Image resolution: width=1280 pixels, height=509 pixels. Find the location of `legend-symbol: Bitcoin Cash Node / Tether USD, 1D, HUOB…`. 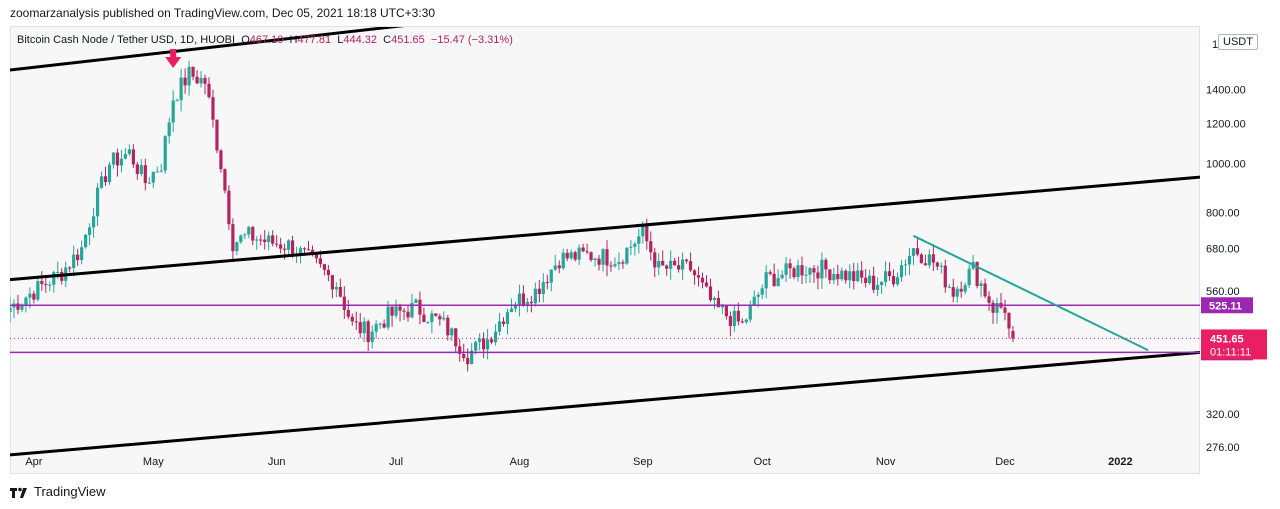

legend-symbol: Bitcoin Cash Node / Tether USD, 1D, HUOB… is located at coordinates (126, 40).